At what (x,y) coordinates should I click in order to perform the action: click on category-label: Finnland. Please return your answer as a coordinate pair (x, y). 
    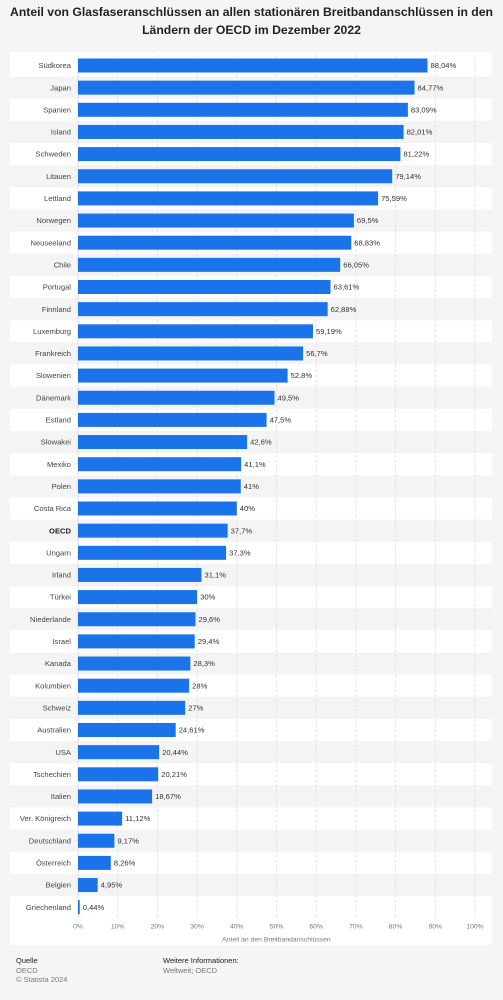
    Looking at the image, I should click on (56, 309).